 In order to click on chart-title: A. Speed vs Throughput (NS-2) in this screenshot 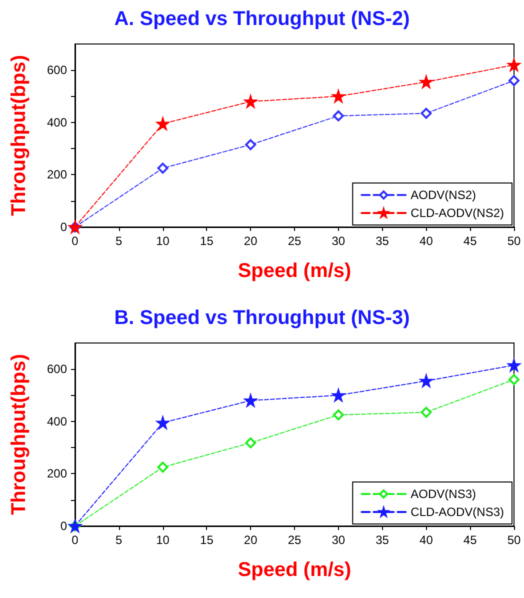, I will do `click(262, 19)`.